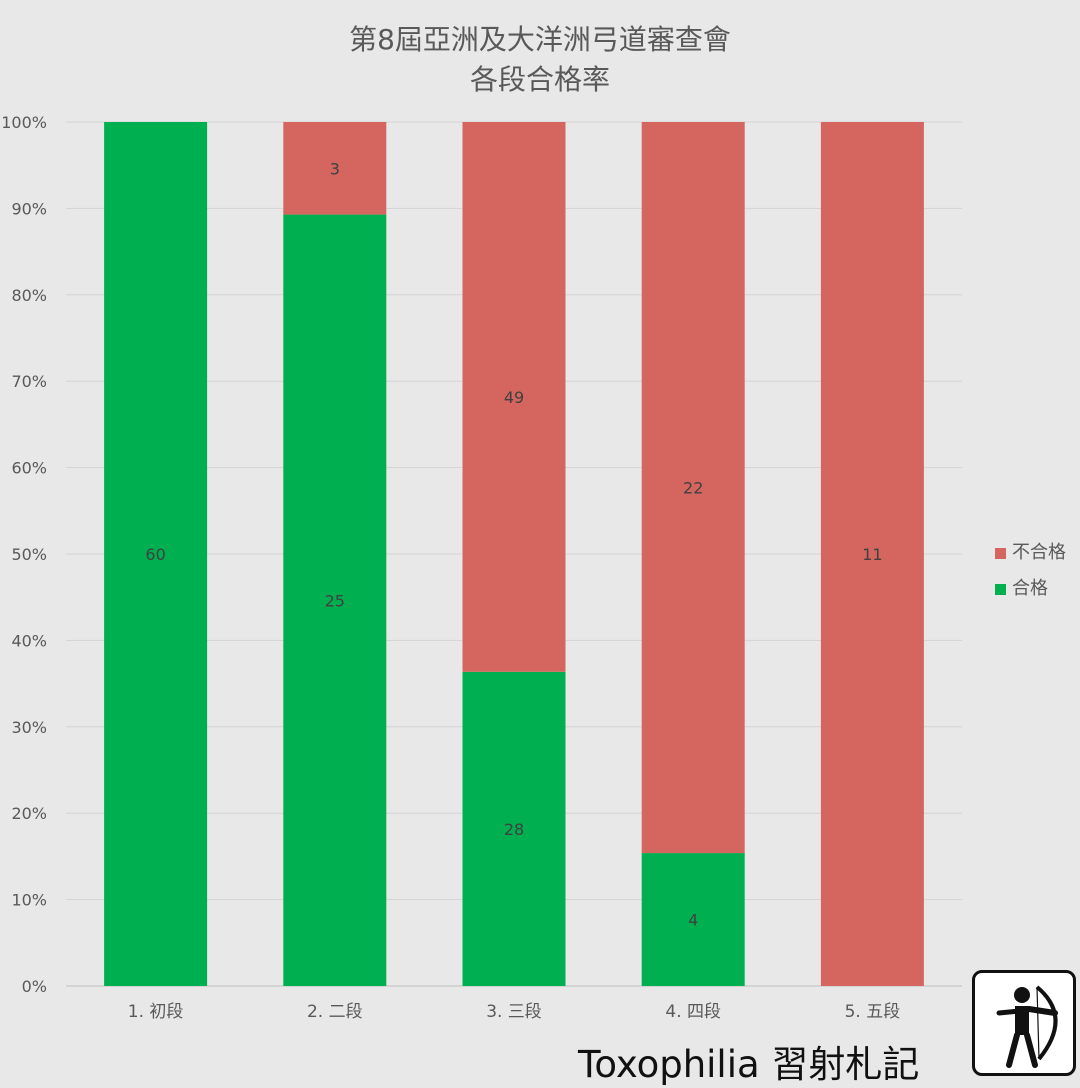 The height and width of the screenshot is (1088, 1080). What do you see at coordinates (29, 554) in the screenshot?
I see `y-tick-label: 50%` at bounding box center [29, 554].